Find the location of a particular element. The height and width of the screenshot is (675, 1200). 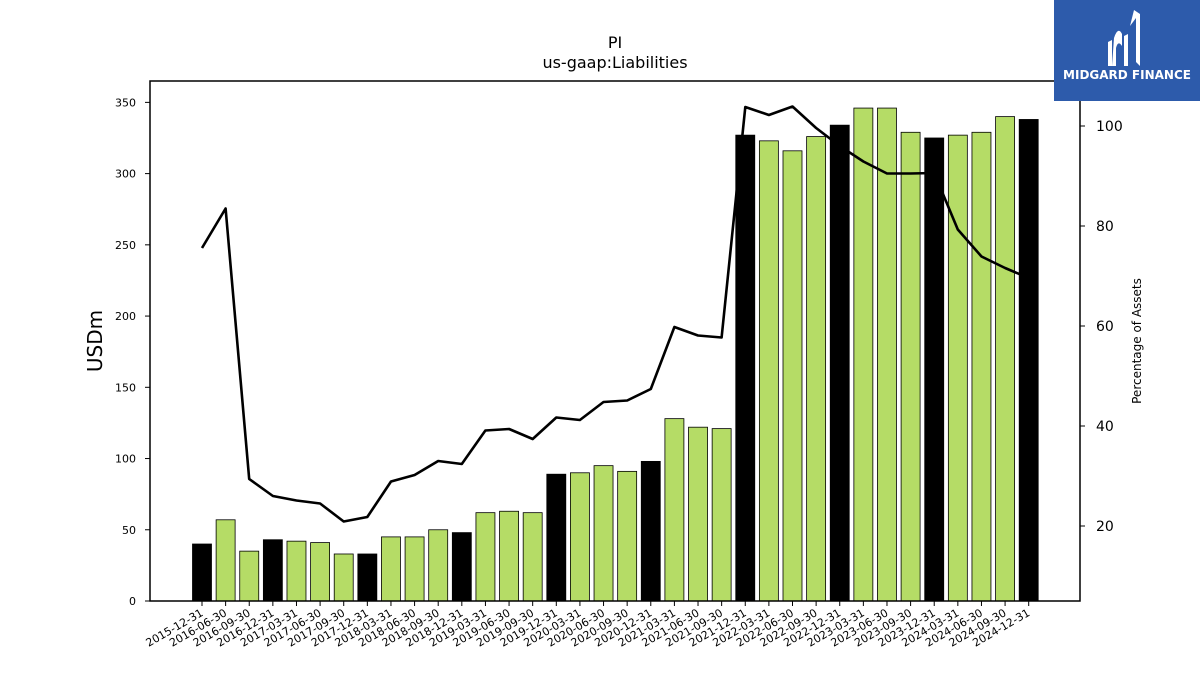

y2-tick-label: 80 is located at coordinates (1105, 227).